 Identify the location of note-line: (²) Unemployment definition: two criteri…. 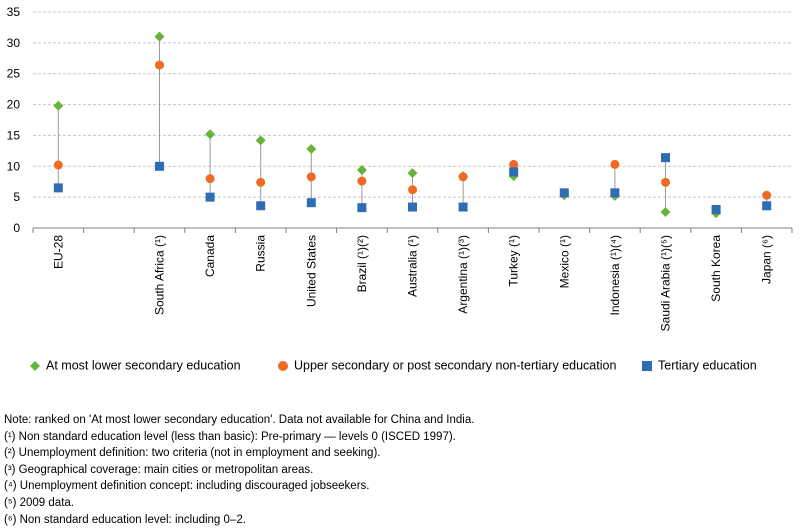
(192, 453).